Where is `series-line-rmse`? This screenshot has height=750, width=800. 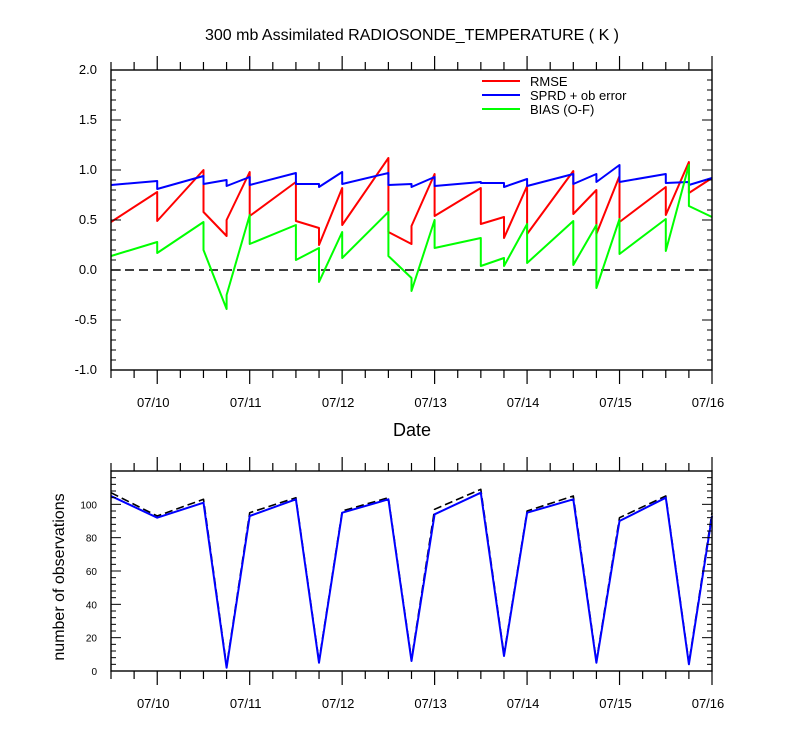
series-line-rmse is located at coordinates (411, 201).